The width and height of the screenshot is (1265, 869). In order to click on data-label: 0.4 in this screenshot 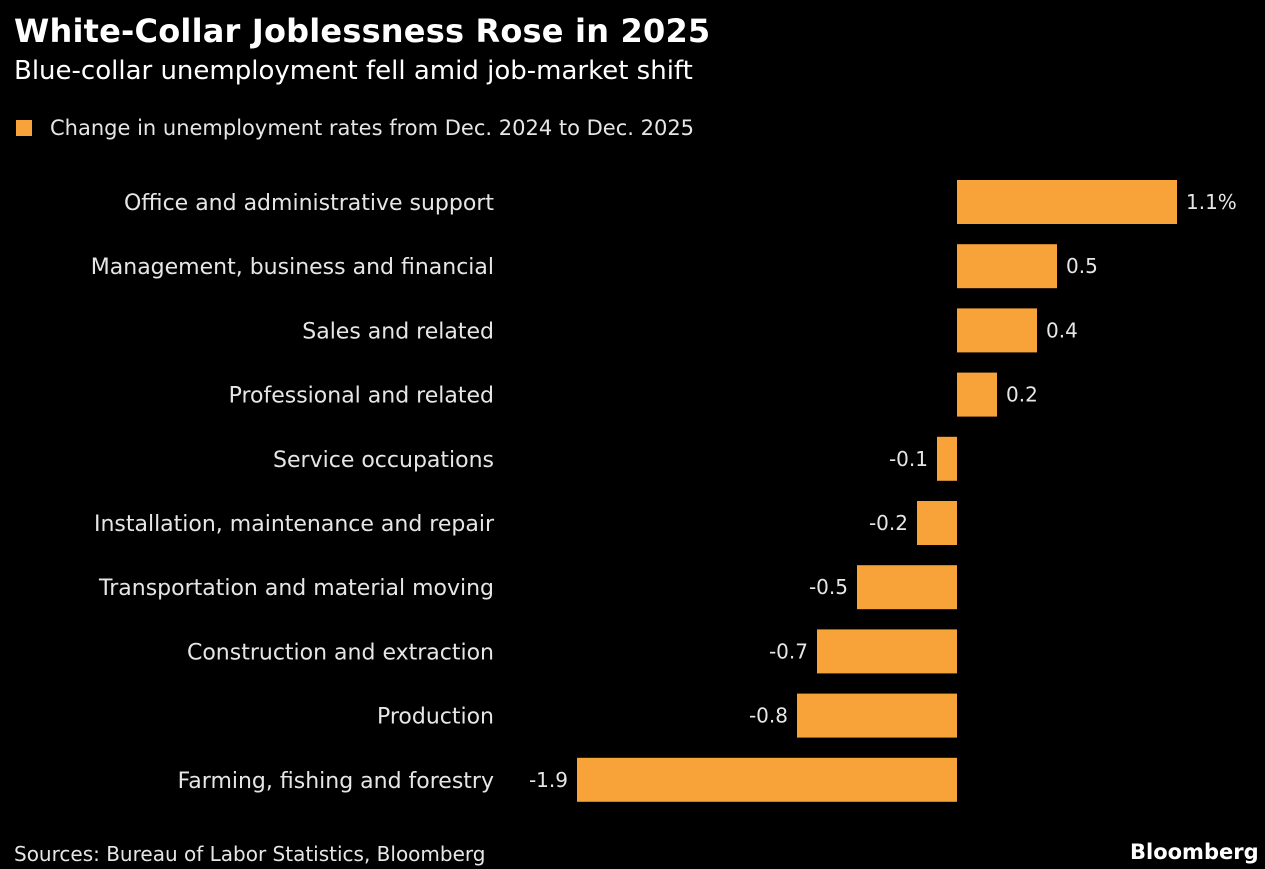, I will do `click(1062, 330)`.